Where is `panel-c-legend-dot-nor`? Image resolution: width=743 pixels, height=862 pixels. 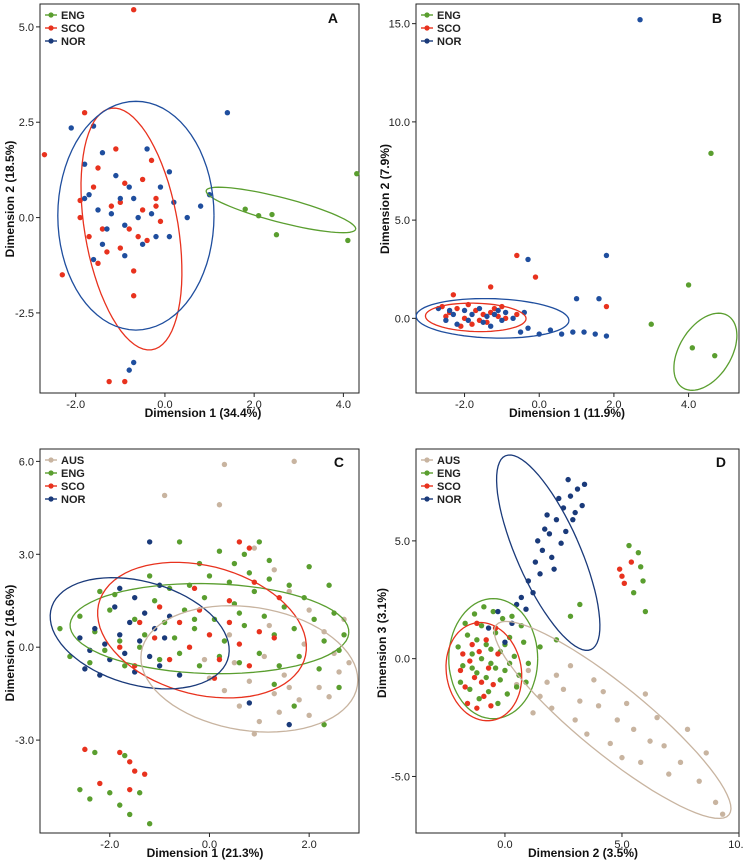 panel-c-legend-dot-nor is located at coordinates (51, 499).